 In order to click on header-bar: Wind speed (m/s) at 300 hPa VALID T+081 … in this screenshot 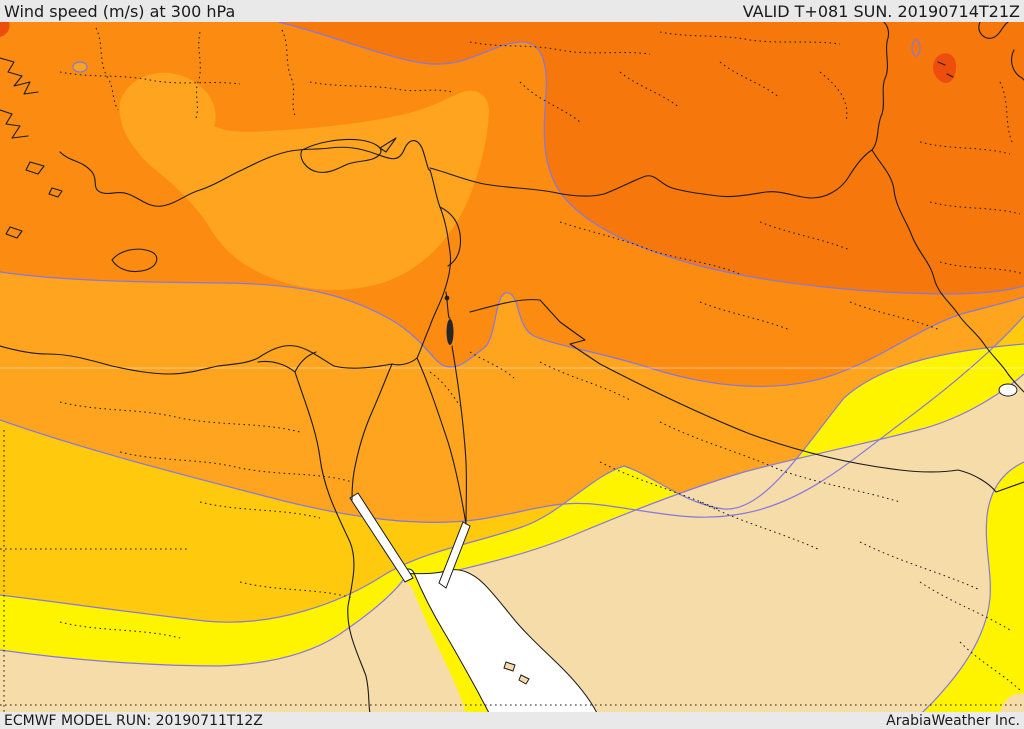, I will do `click(512, 11)`.